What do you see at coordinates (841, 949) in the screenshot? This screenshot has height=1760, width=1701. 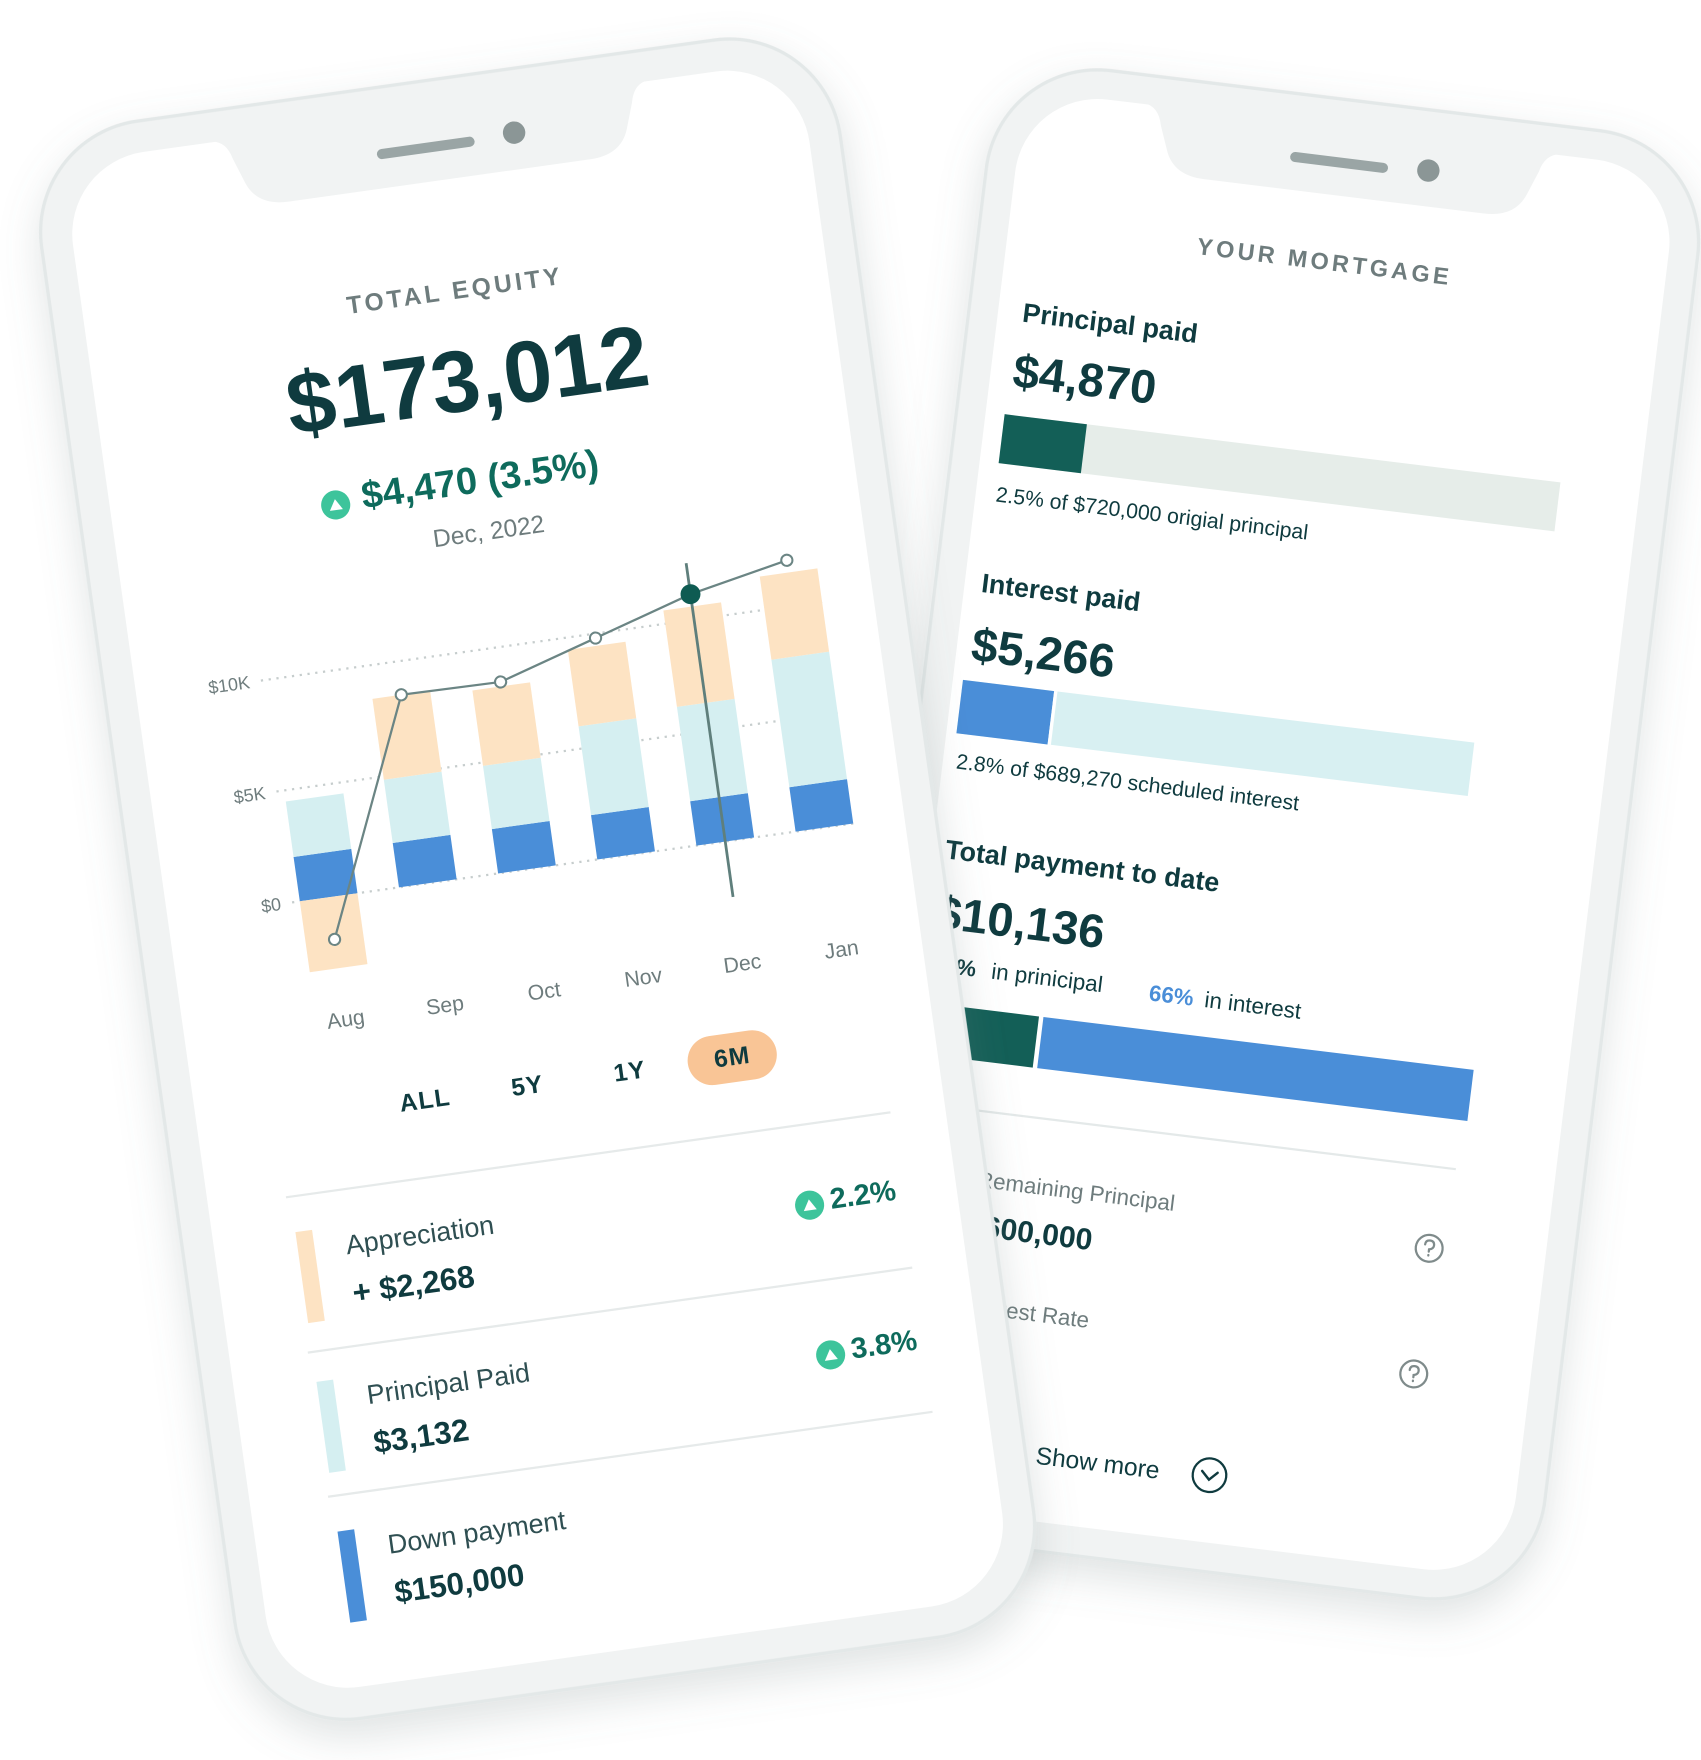 I see `x-tick-label: Jan` at bounding box center [841, 949].